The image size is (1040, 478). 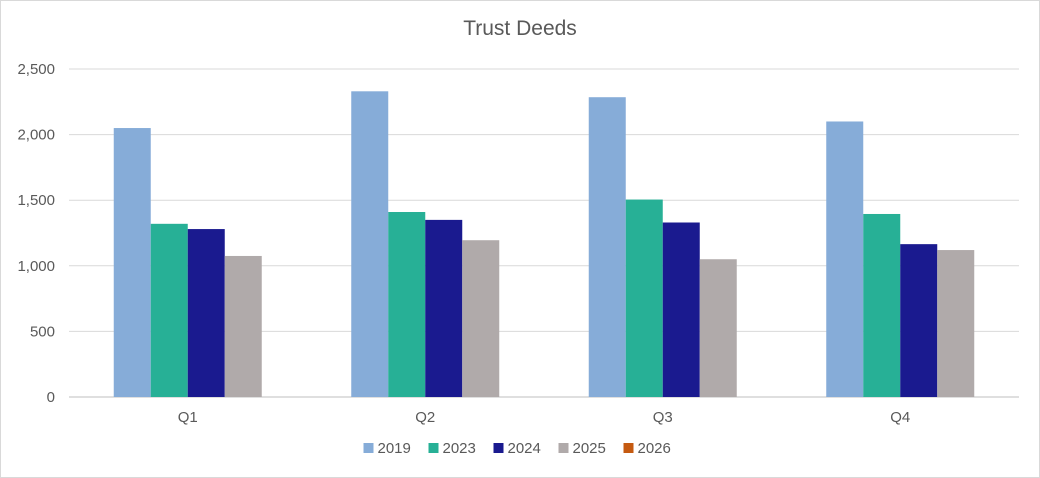 What do you see at coordinates (524, 448) in the screenshot?
I see `legend-label-2024: 2024` at bounding box center [524, 448].